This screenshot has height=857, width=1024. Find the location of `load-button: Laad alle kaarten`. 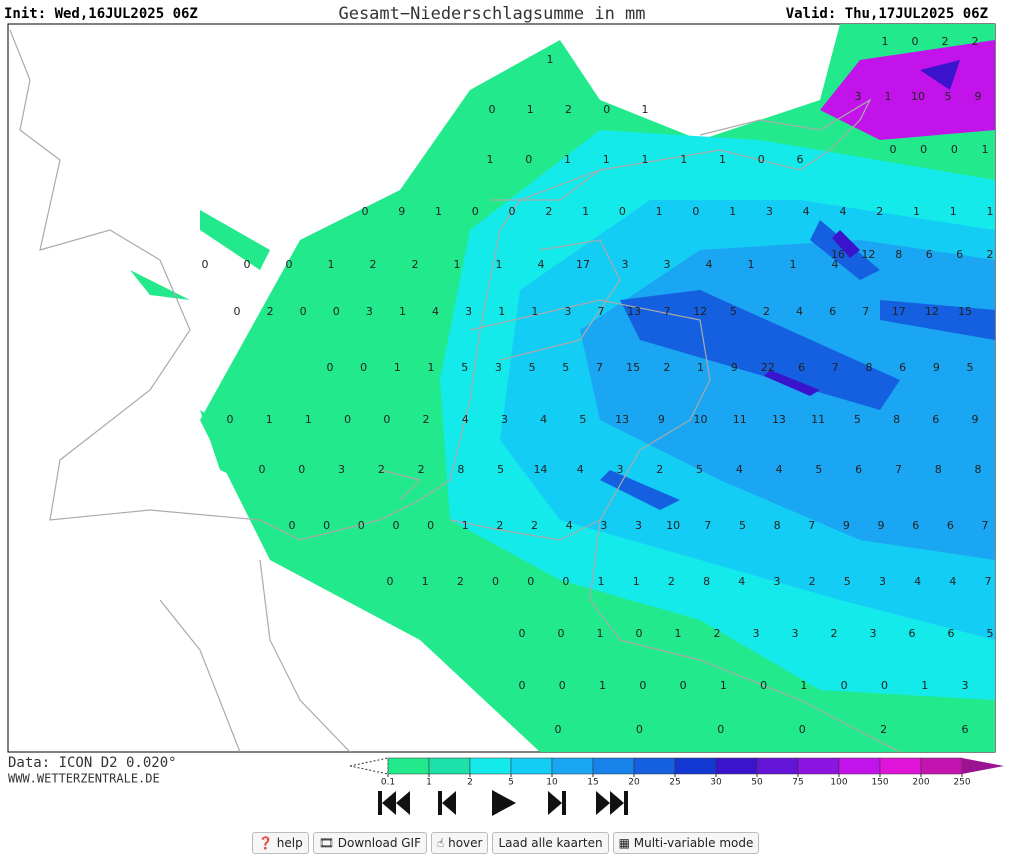

load-button: Laad alle kaarten is located at coordinates (550, 843).